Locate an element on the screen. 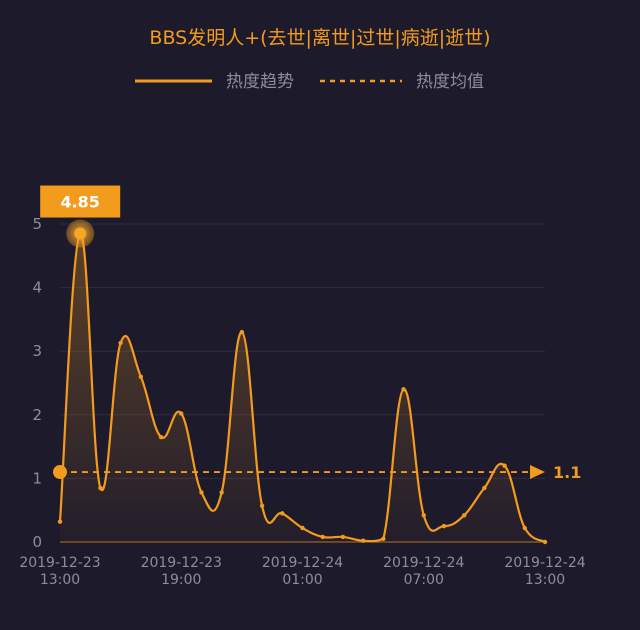  y-tick-label: 4 is located at coordinates (37, 288).